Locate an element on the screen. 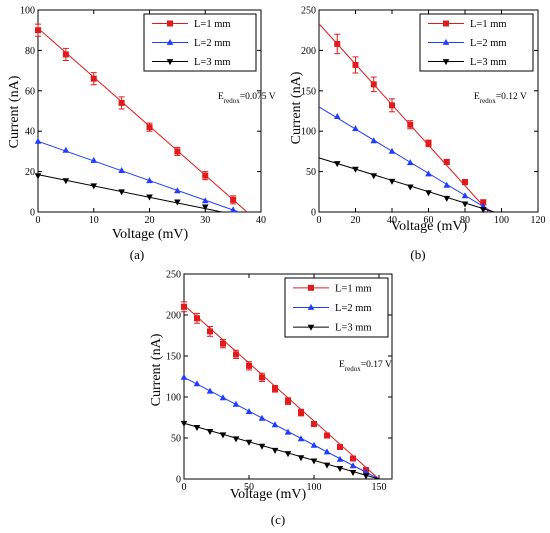 Image resolution: width=550 pixels, height=533 pixels. x-tick-label: 150 is located at coordinates (379, 487).